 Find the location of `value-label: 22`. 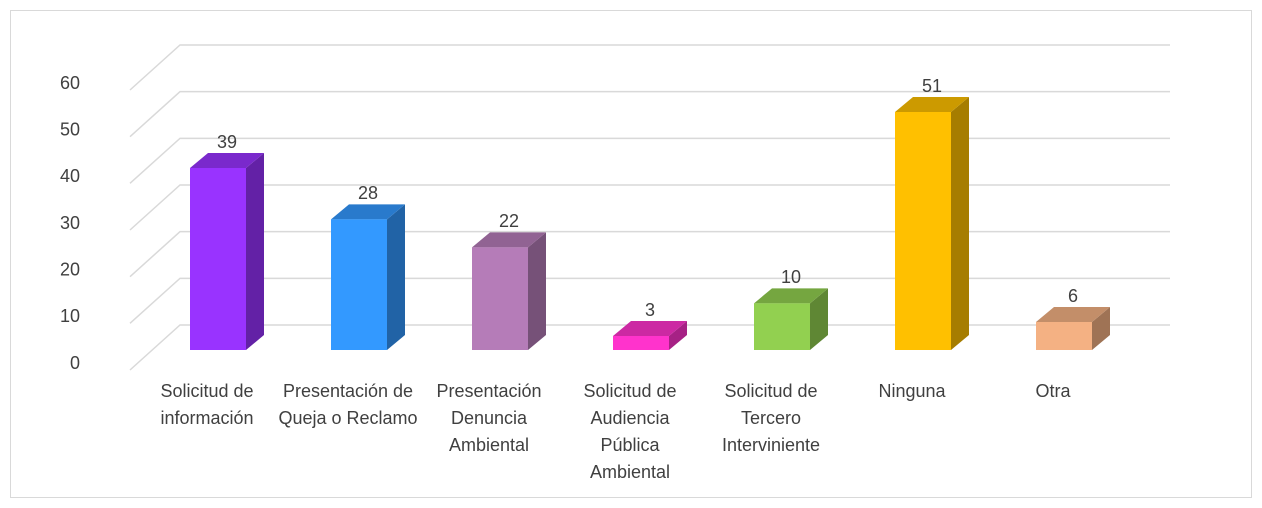

value-label: 22 is located at coordinates (509, 221).